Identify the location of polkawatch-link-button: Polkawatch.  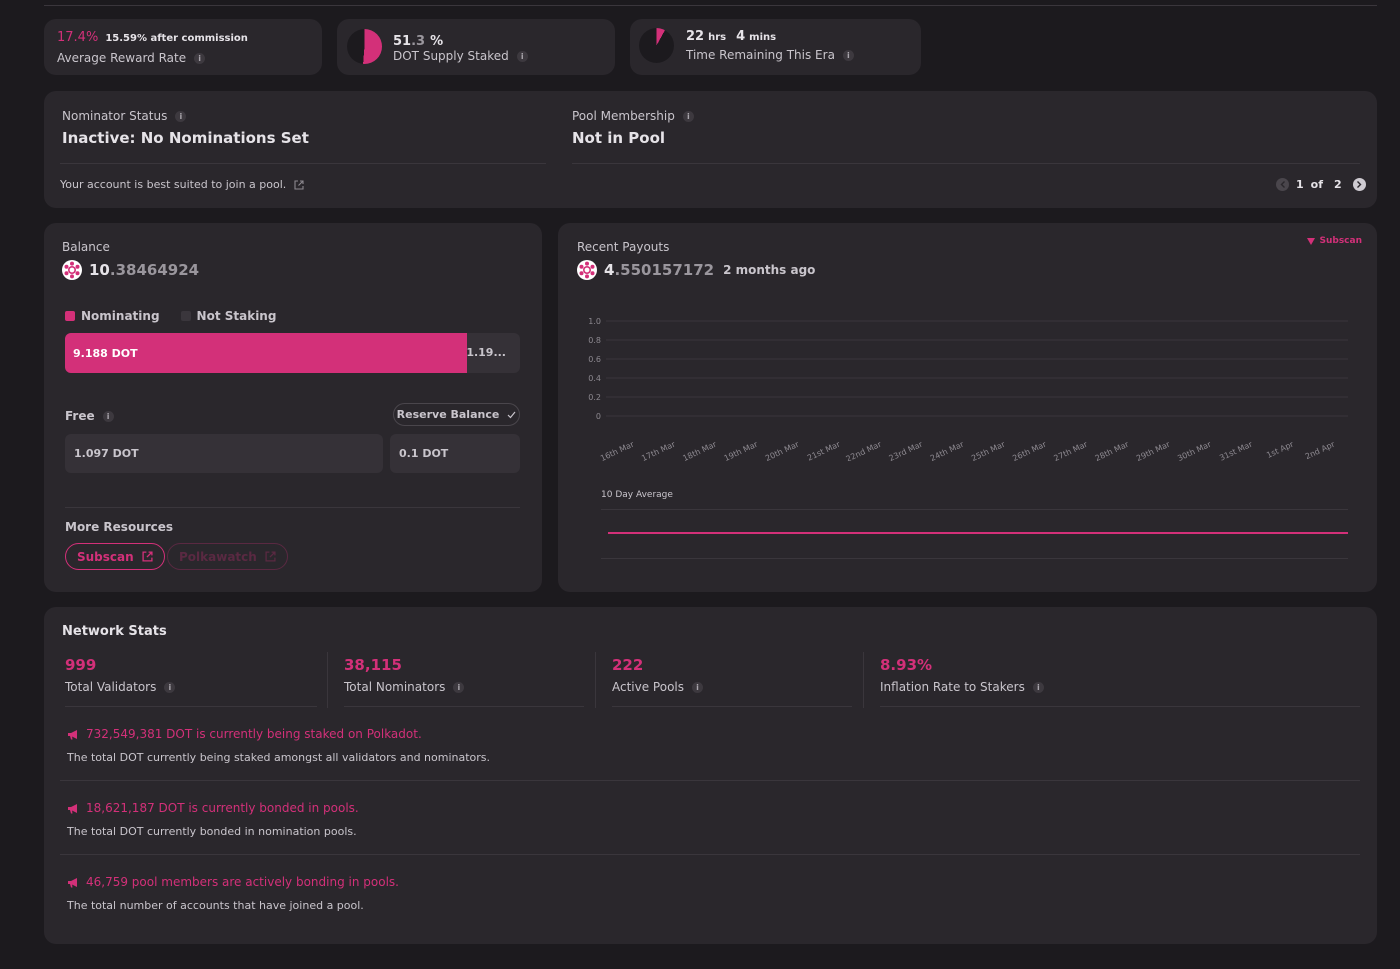
(227, 556).